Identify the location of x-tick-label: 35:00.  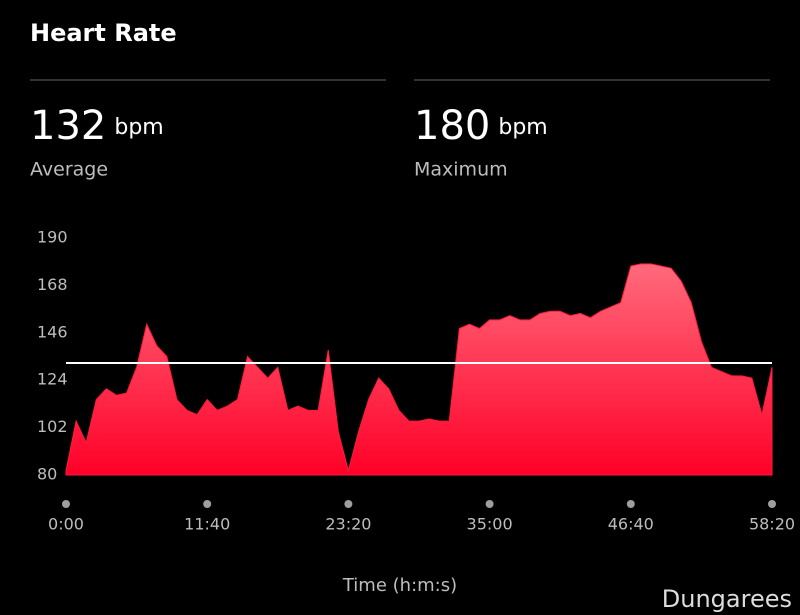
(490, 524).